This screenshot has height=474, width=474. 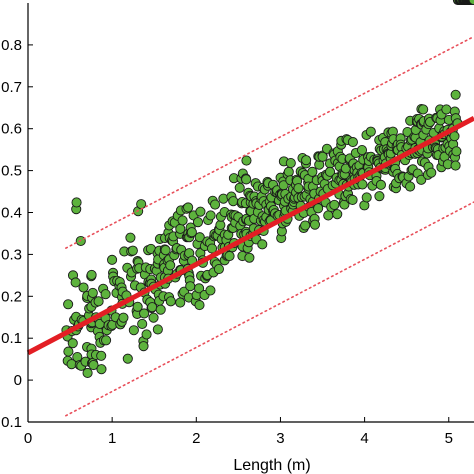 What do you see at coordinates (11, 171) in the screenshot?
I see `y-tick-label: 0.5` at bounding box center [11, 171].